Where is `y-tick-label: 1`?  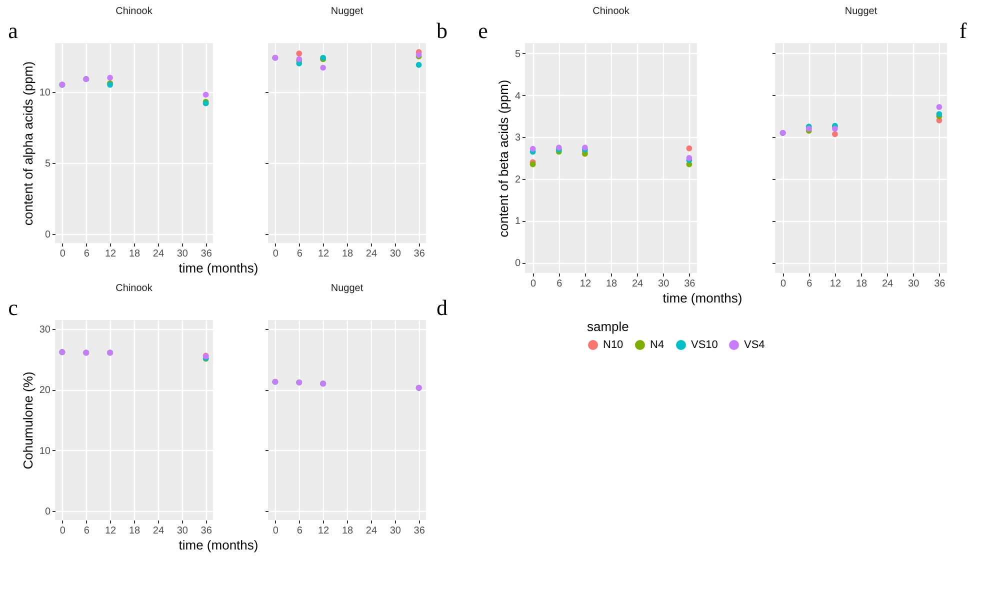
y-tick-label: 1 is located at coordinates (517, 222).